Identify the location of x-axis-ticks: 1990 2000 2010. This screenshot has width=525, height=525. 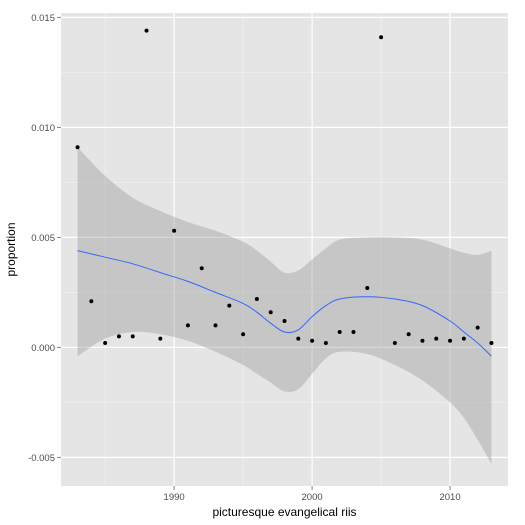
(312, 494).